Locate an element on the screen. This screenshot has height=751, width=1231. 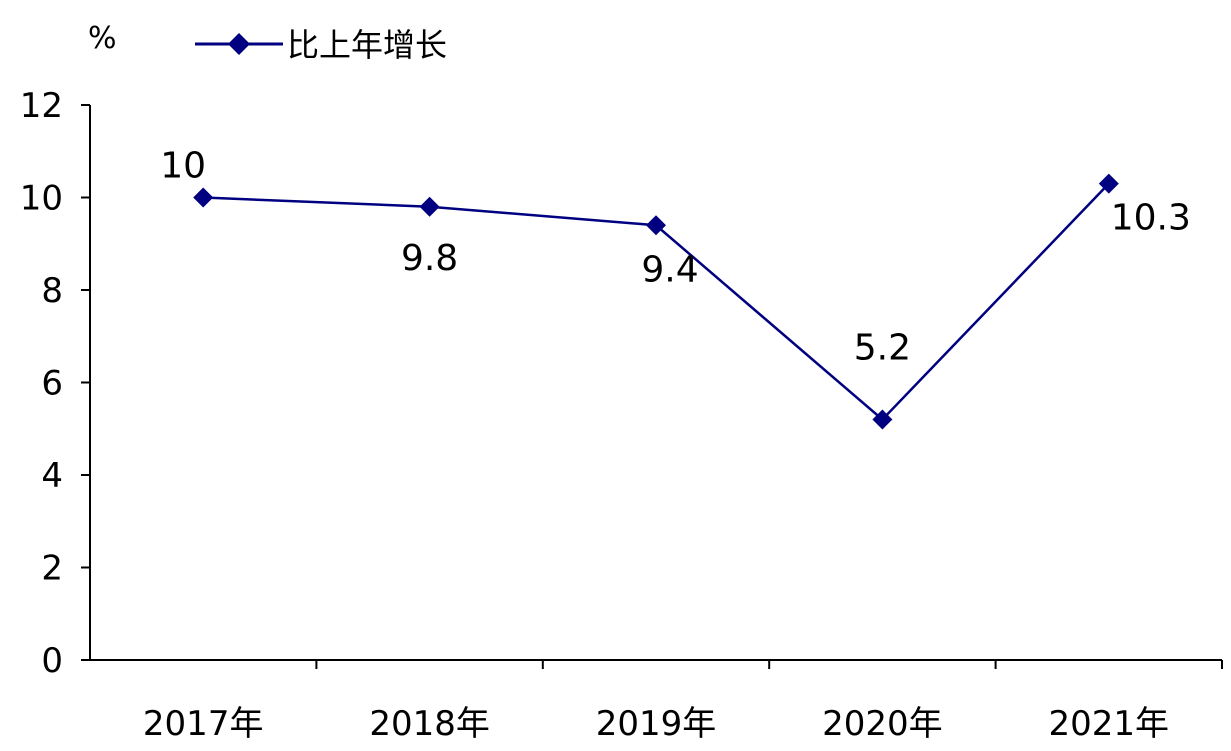
legend: 比上年增长 is located at coordinates (321, 45).